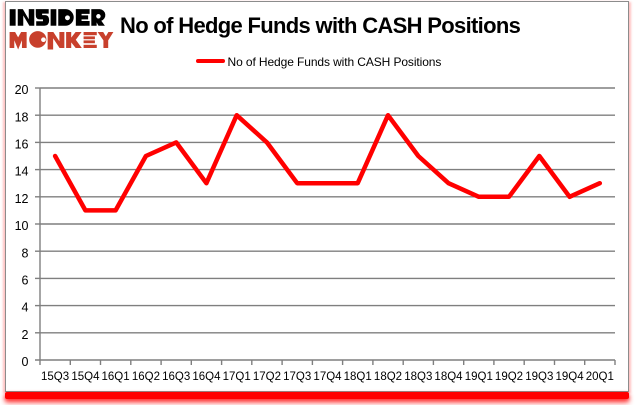 This screenshot has height=405, width=635. I want to click on svg-text: 0, so click(25, 362).